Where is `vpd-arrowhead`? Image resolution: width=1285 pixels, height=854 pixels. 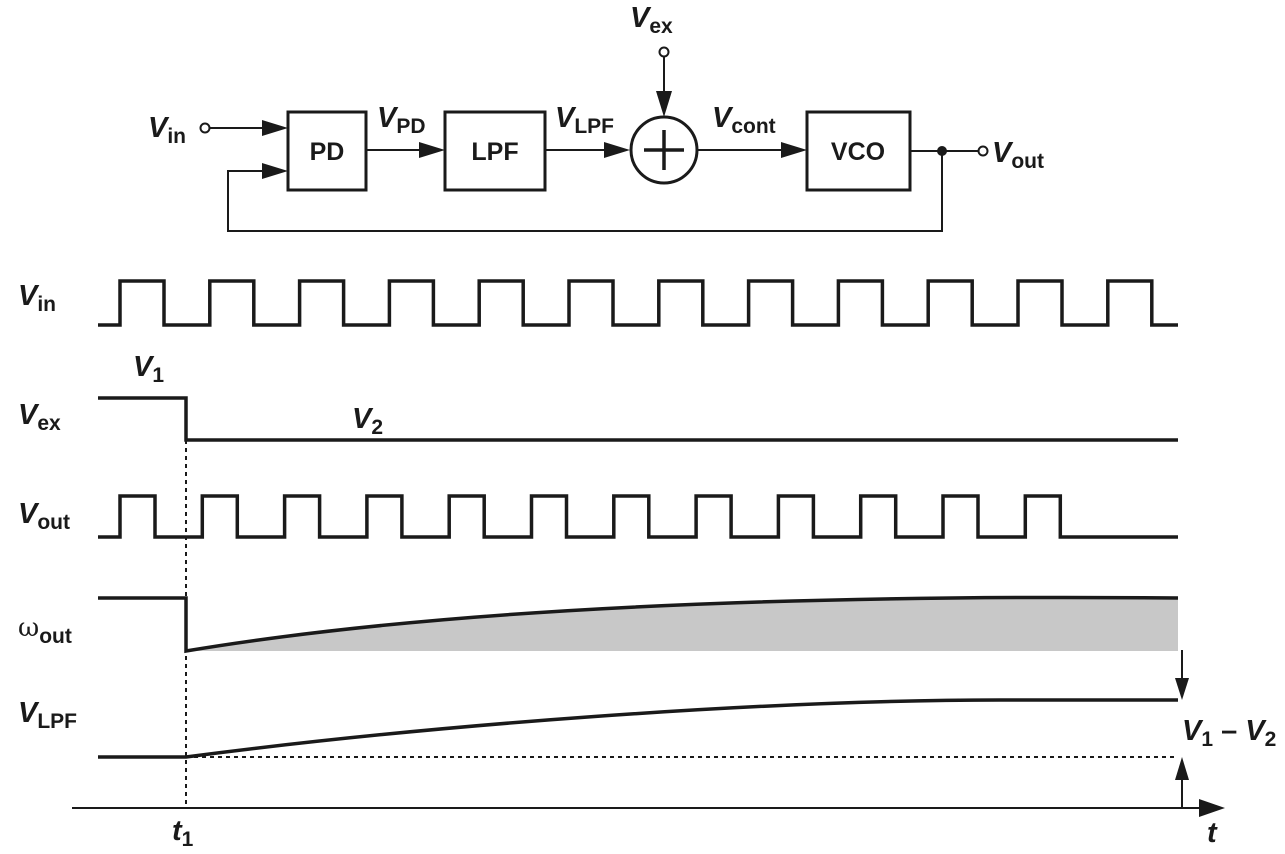
vpd-arrowhead is located at coordinates (432, 150).